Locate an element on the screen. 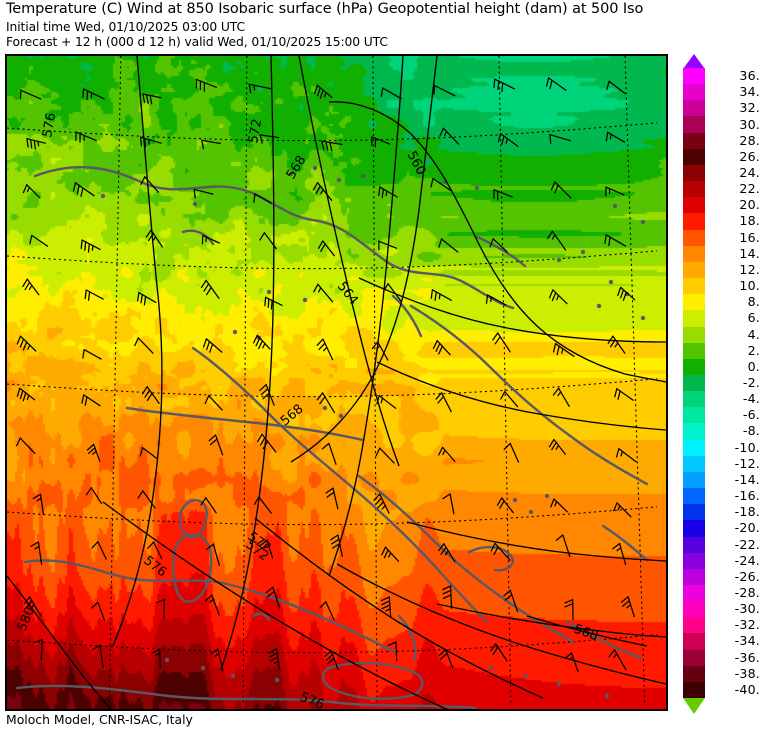  colorbar-tick-label: -38. is located at coordinates (747, 673).